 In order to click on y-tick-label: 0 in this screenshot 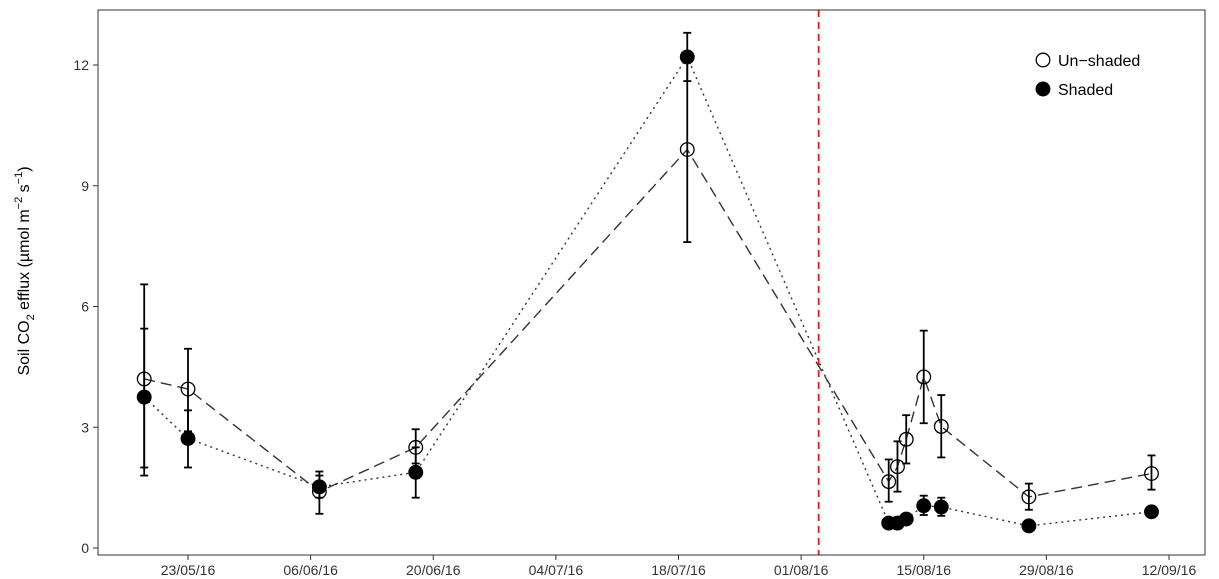, I will do `click(85, 548)`.